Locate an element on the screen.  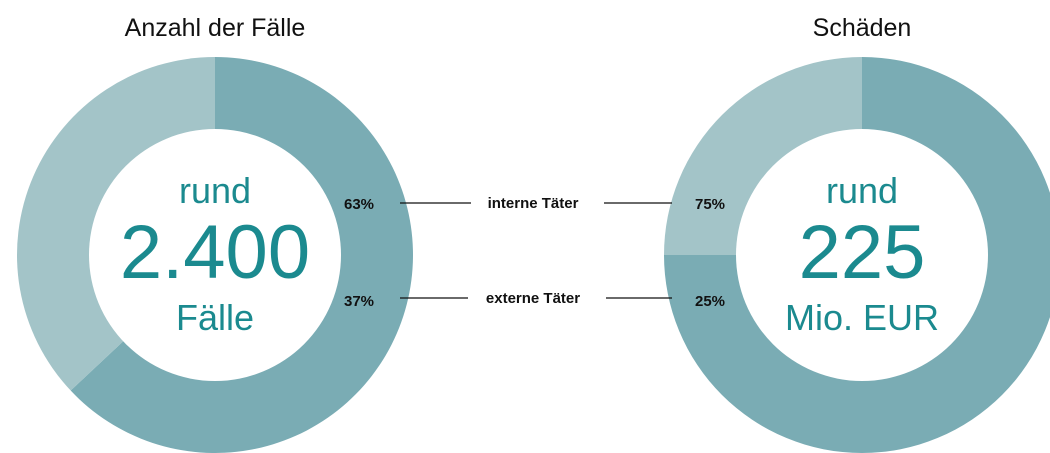
donut-hole-damages is located at coordinates (862, 255).